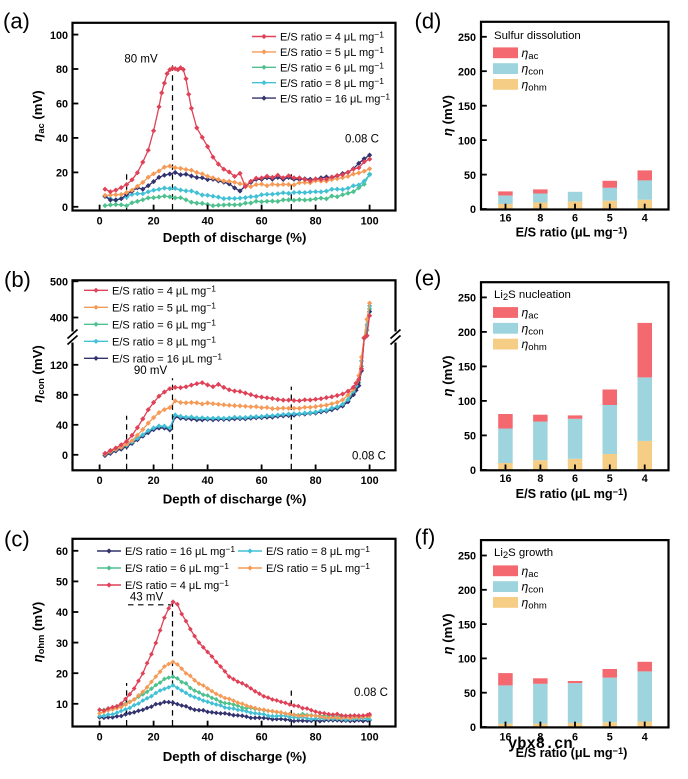  What do you see at coordinates (17, 539) in the screenshot?
I see `svg-text: (c)` at bounding box center [17, 539].